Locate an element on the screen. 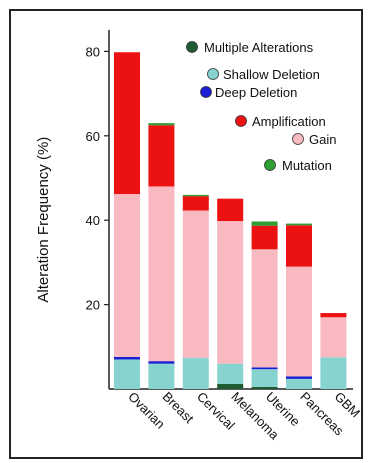 This screenshot has height=463, width=369. bar-segment-amplification-pancreas is located at coordinates (299, 246).